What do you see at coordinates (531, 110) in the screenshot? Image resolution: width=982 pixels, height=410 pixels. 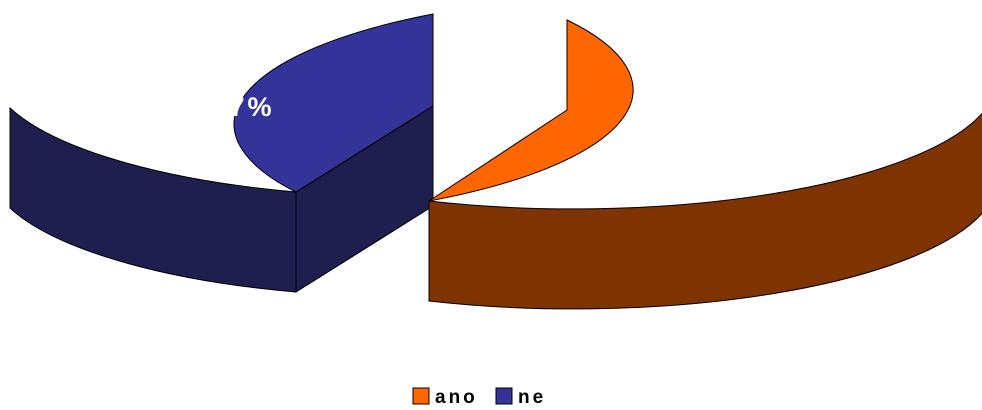 I see `slice-ano-top` at bounding box center [531, 110].